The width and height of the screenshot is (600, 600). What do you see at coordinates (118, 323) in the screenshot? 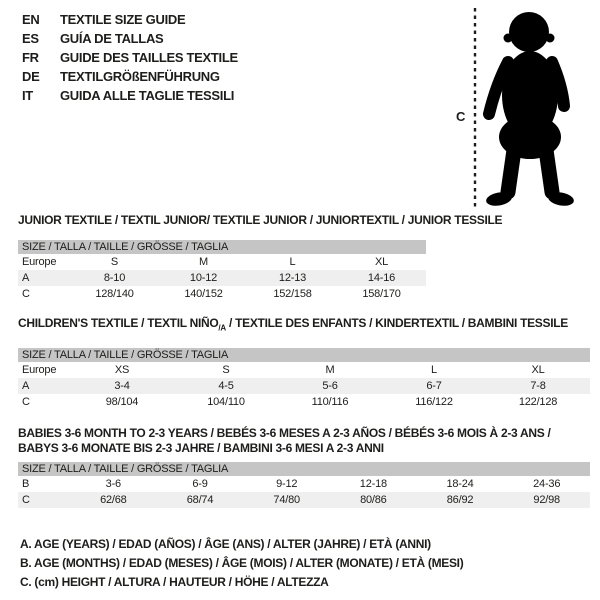
I see `children-title-prefix: CHILDREN'S TEXTILE / TEXTIL NIÑO` at bounding box center [118, 323].